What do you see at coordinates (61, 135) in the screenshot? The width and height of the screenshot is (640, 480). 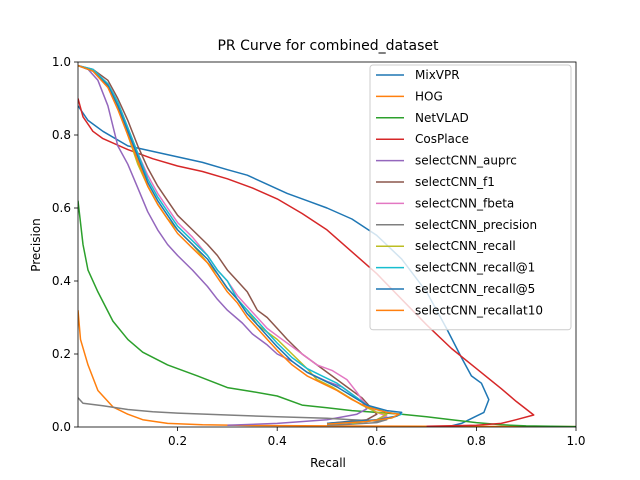 I see `y-tick-label: 0.8` at bounding box center [61, 135].